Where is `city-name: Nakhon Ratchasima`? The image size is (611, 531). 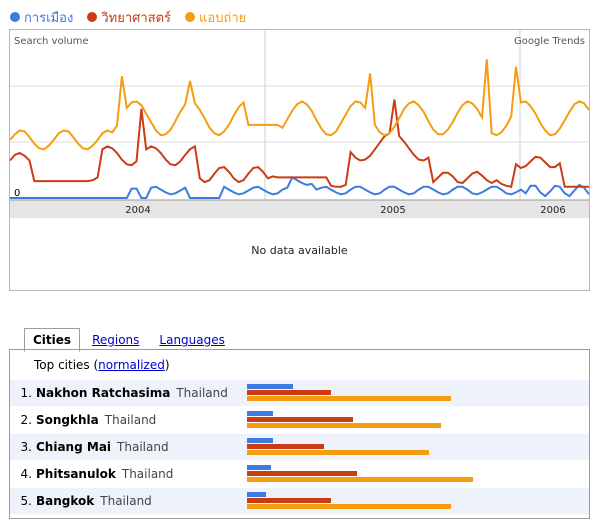 city-name: Nakhon Ratchasima is located at coordinates (103, 393).